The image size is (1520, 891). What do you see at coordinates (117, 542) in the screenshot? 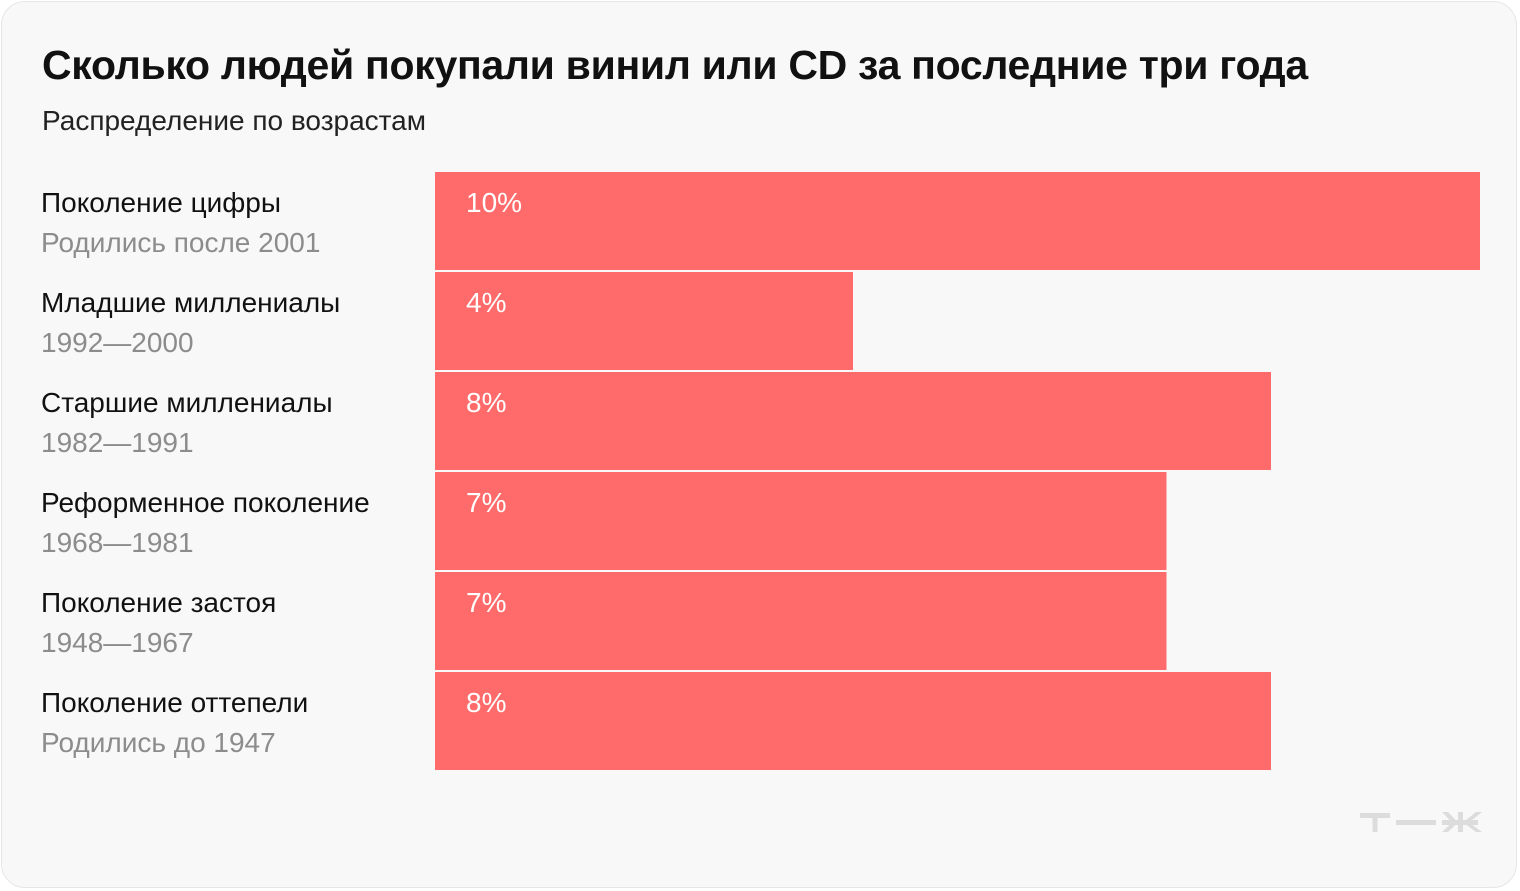
I see `category-sublabel: 1968—1981` at bounding box center [117, 542].